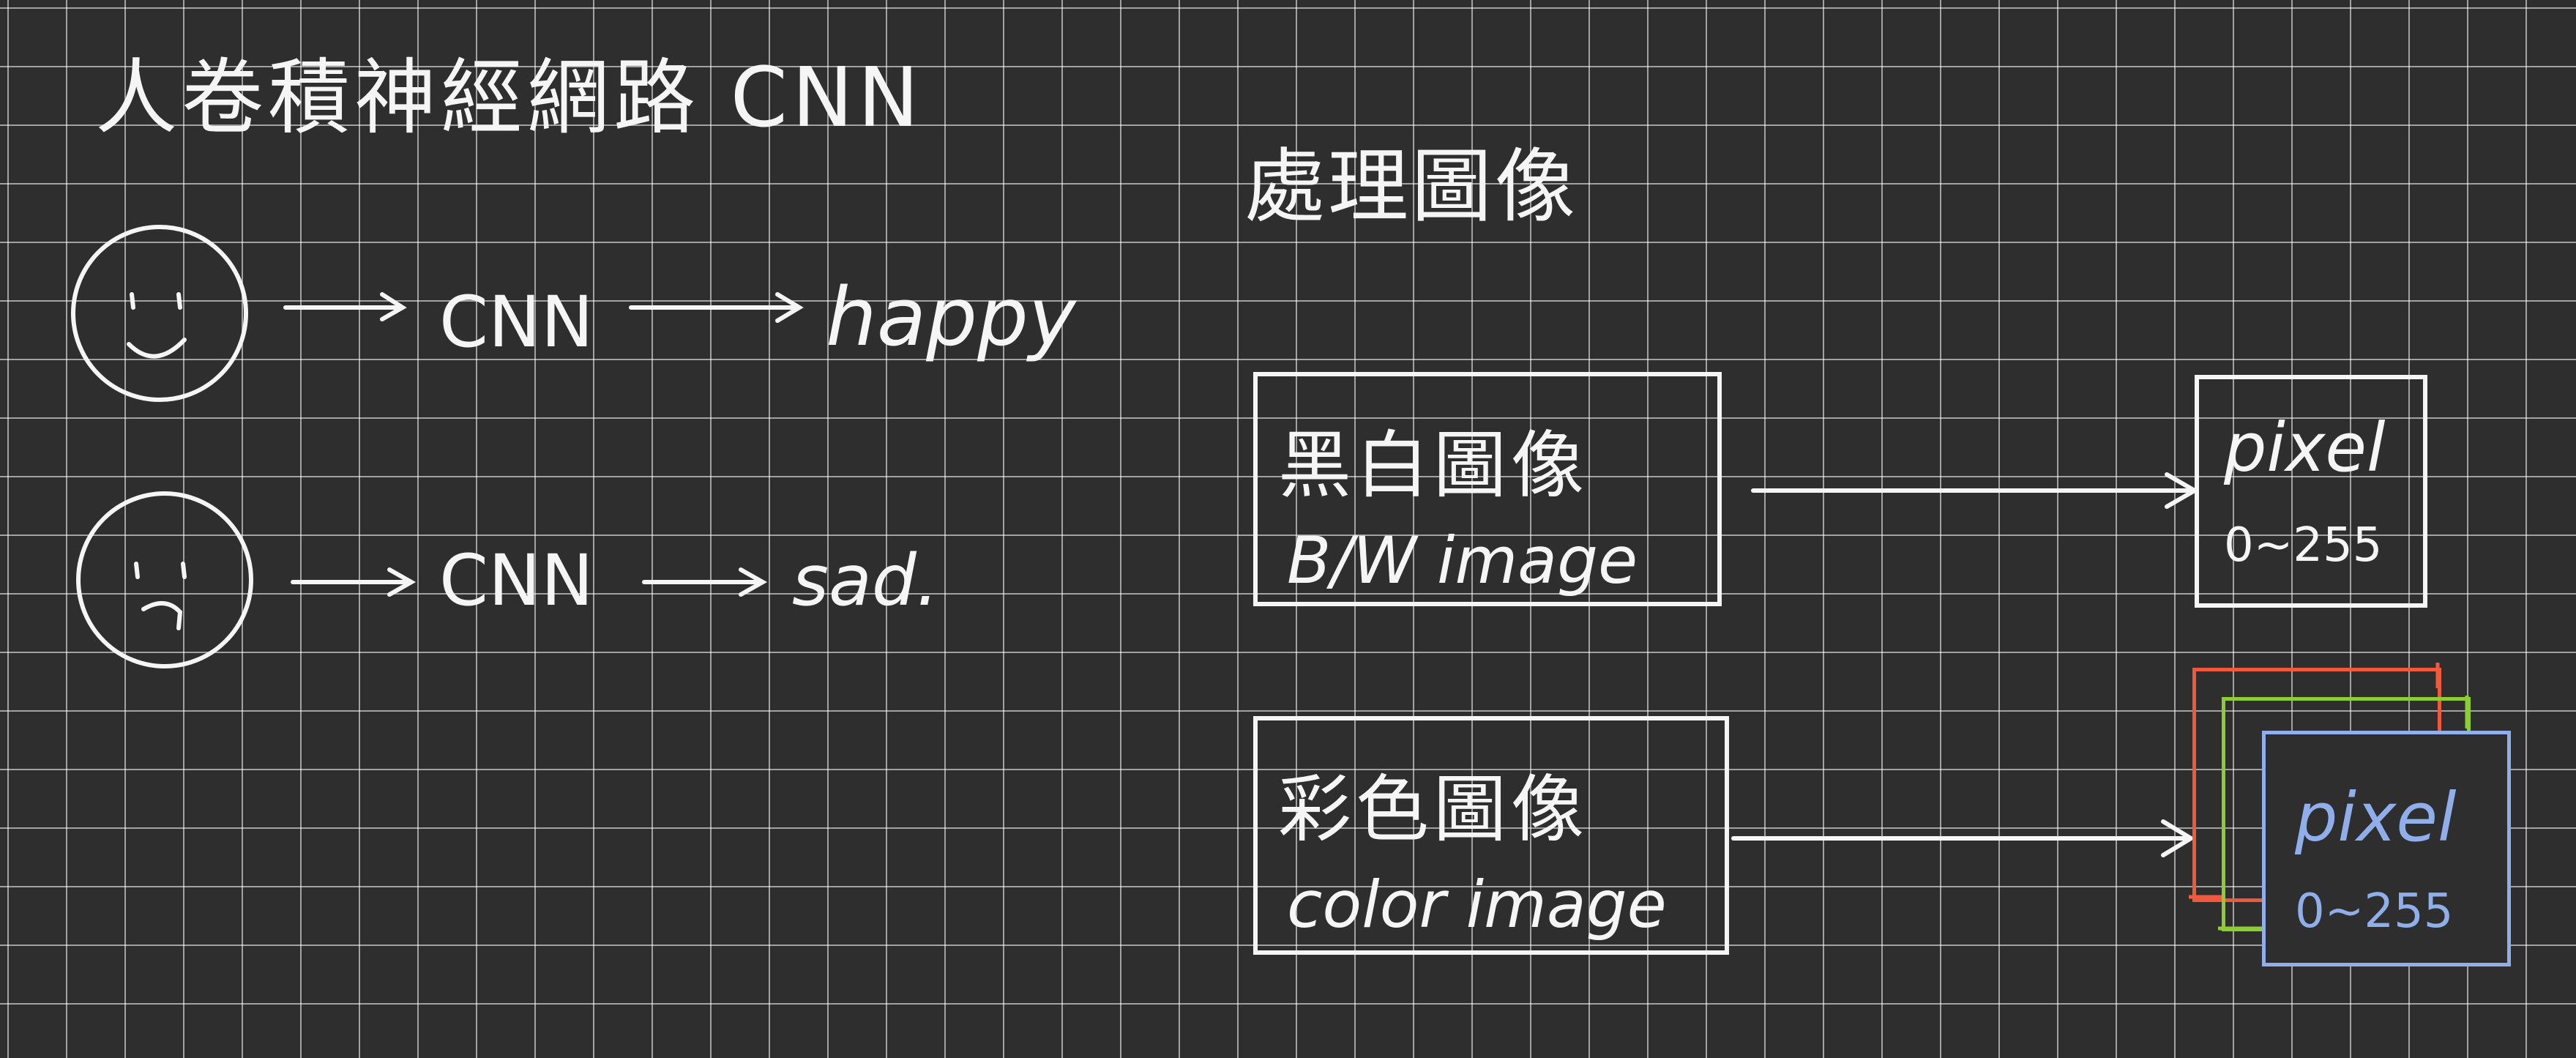  I want to click on blue-channel-layer: pixel 0~255, so click(2386, 848).